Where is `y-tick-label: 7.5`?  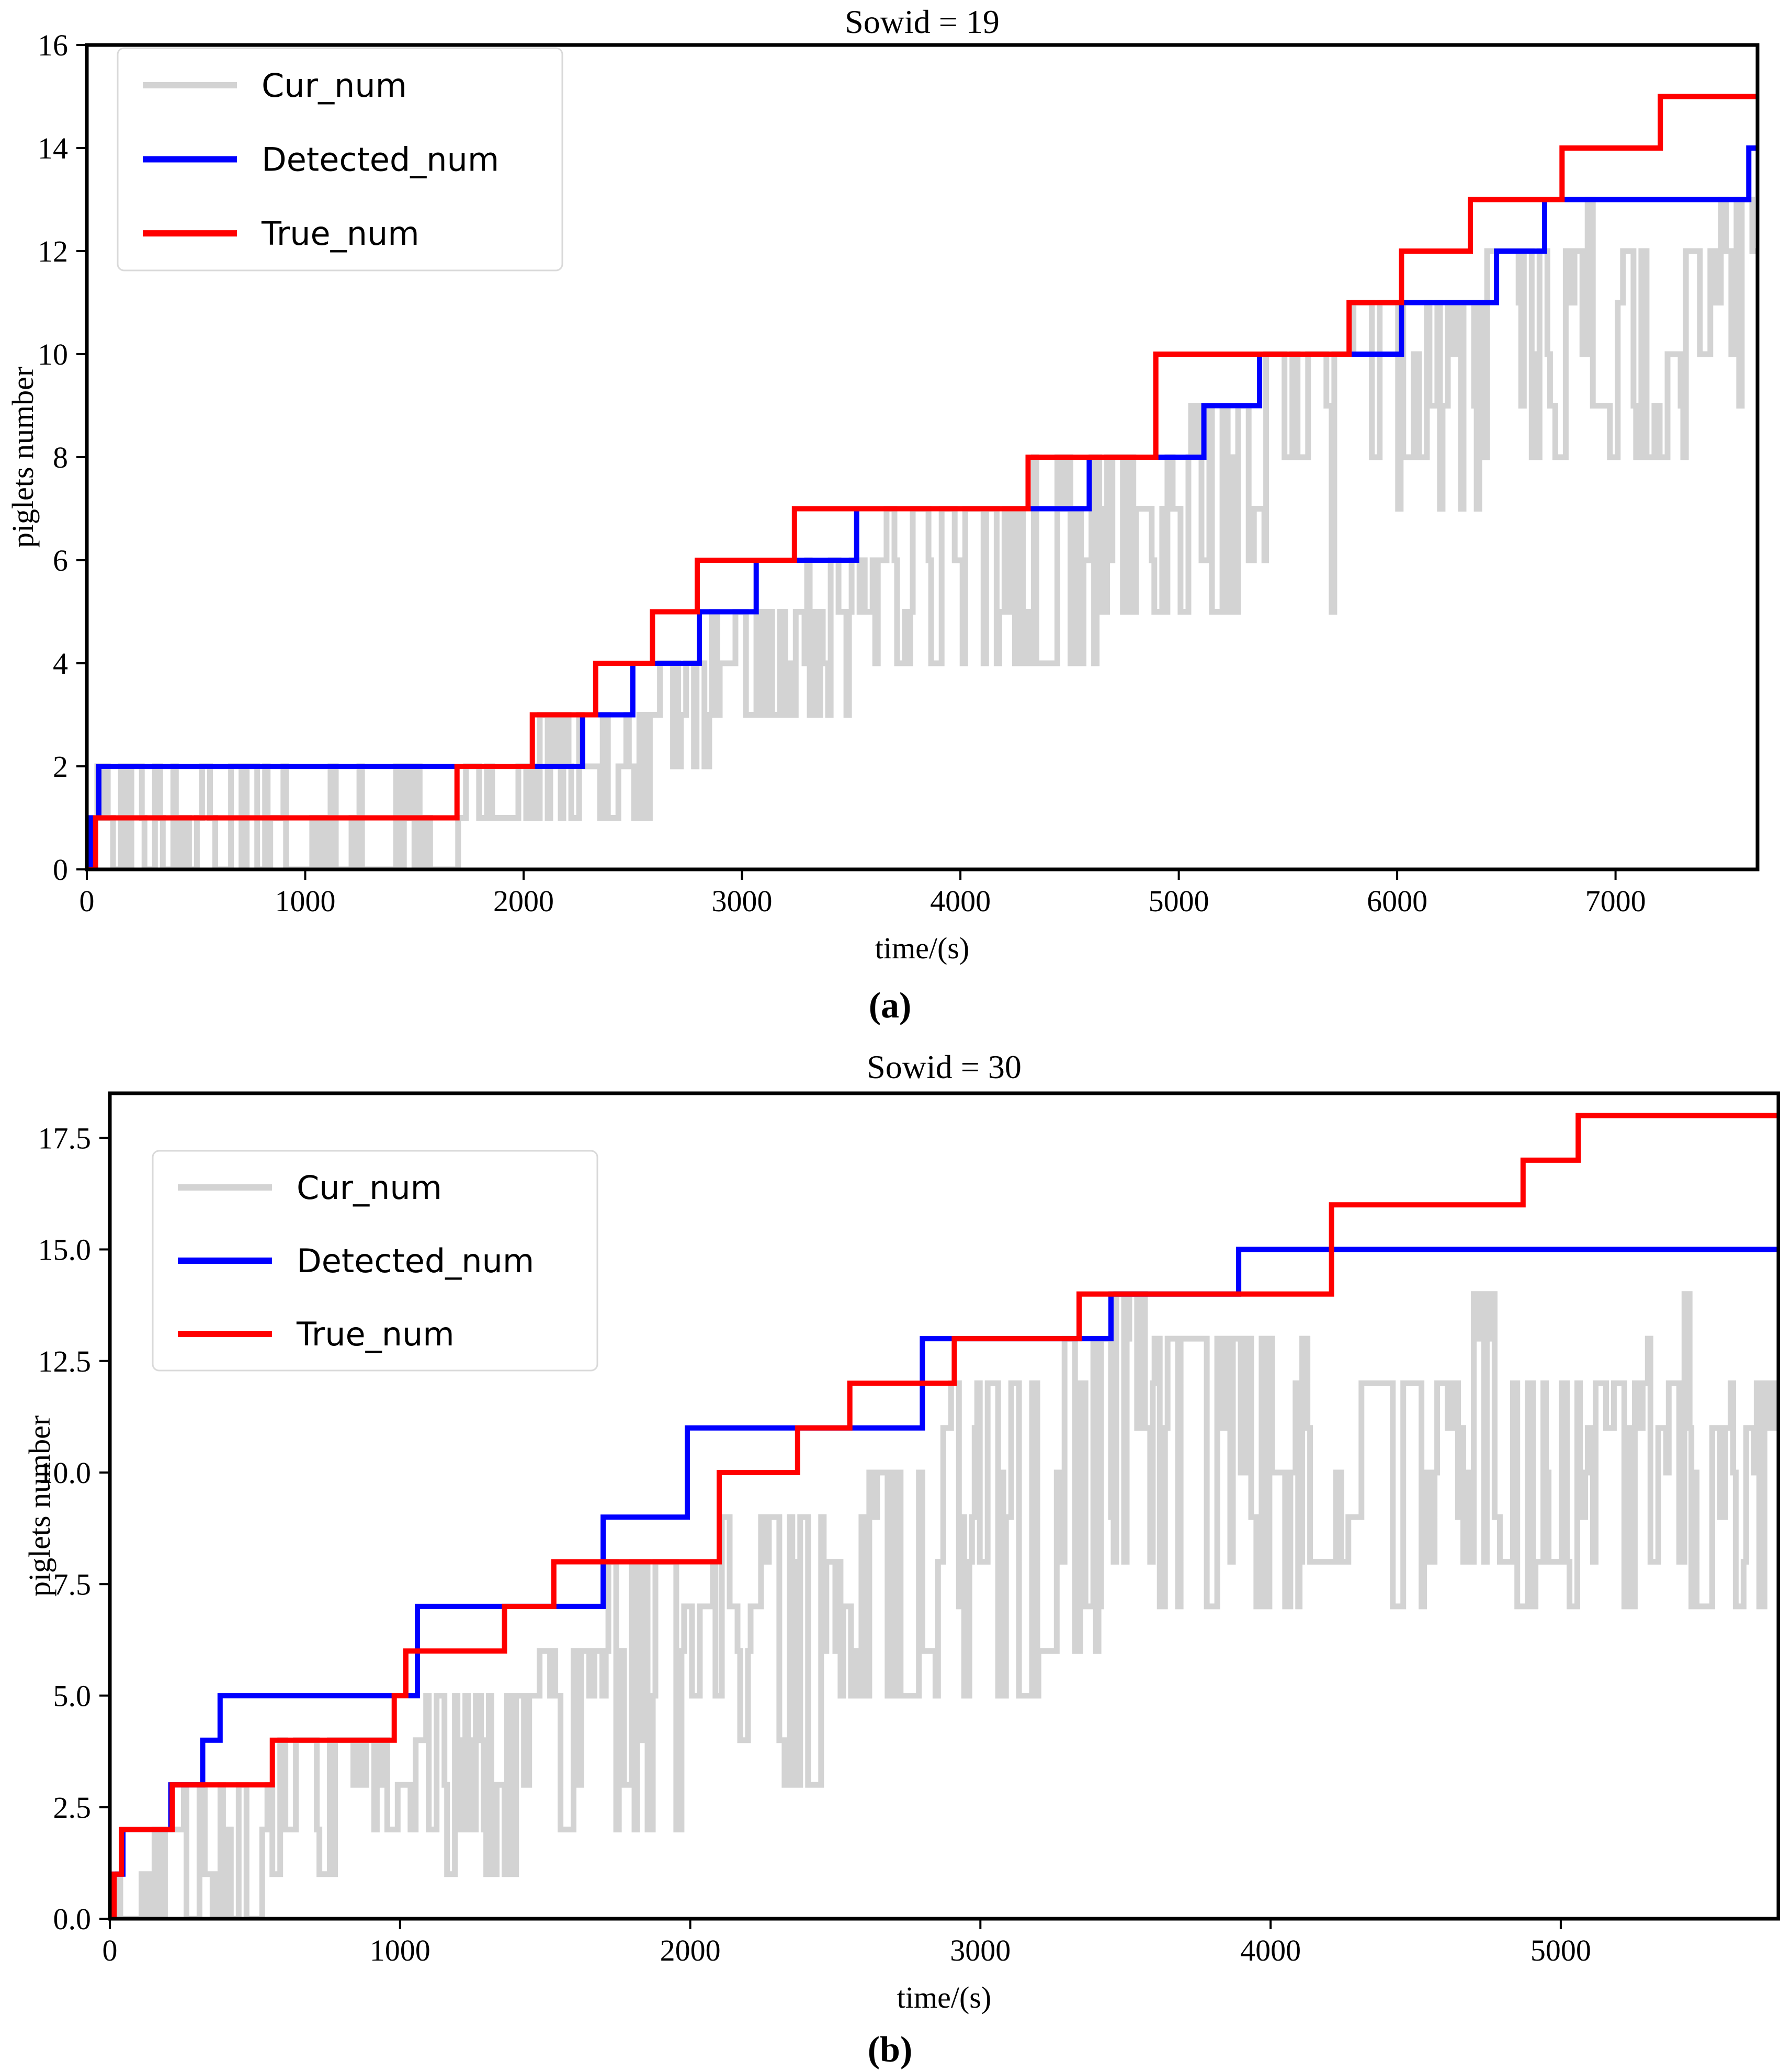 y-tick-label: 7.5 is located at coordinates (72, 1584).